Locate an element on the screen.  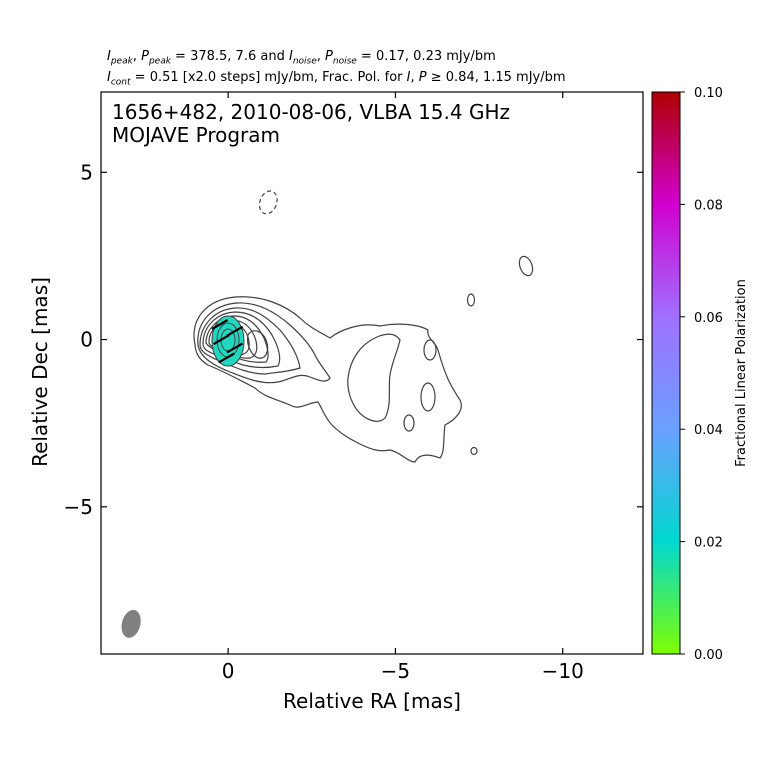
contour-outer-jet is located at coordinates (327, 379).